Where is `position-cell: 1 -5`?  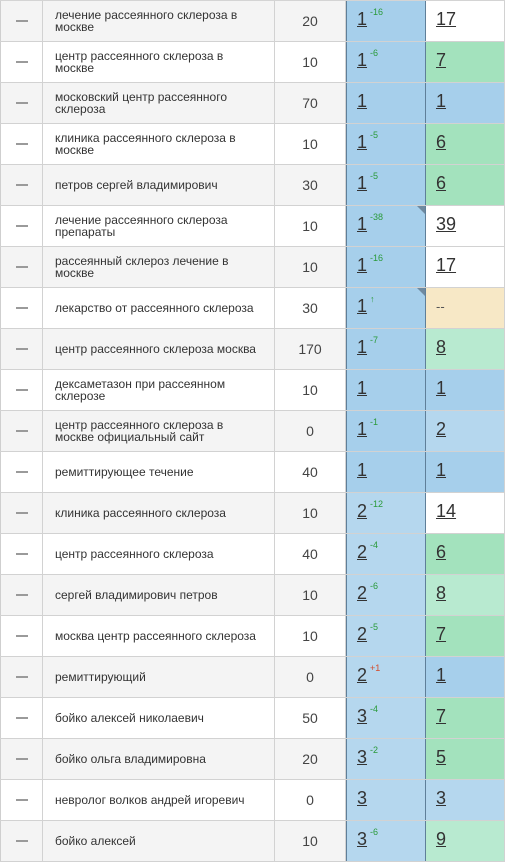
position-cell: 1 -5 is located at coordinates (386, 144).